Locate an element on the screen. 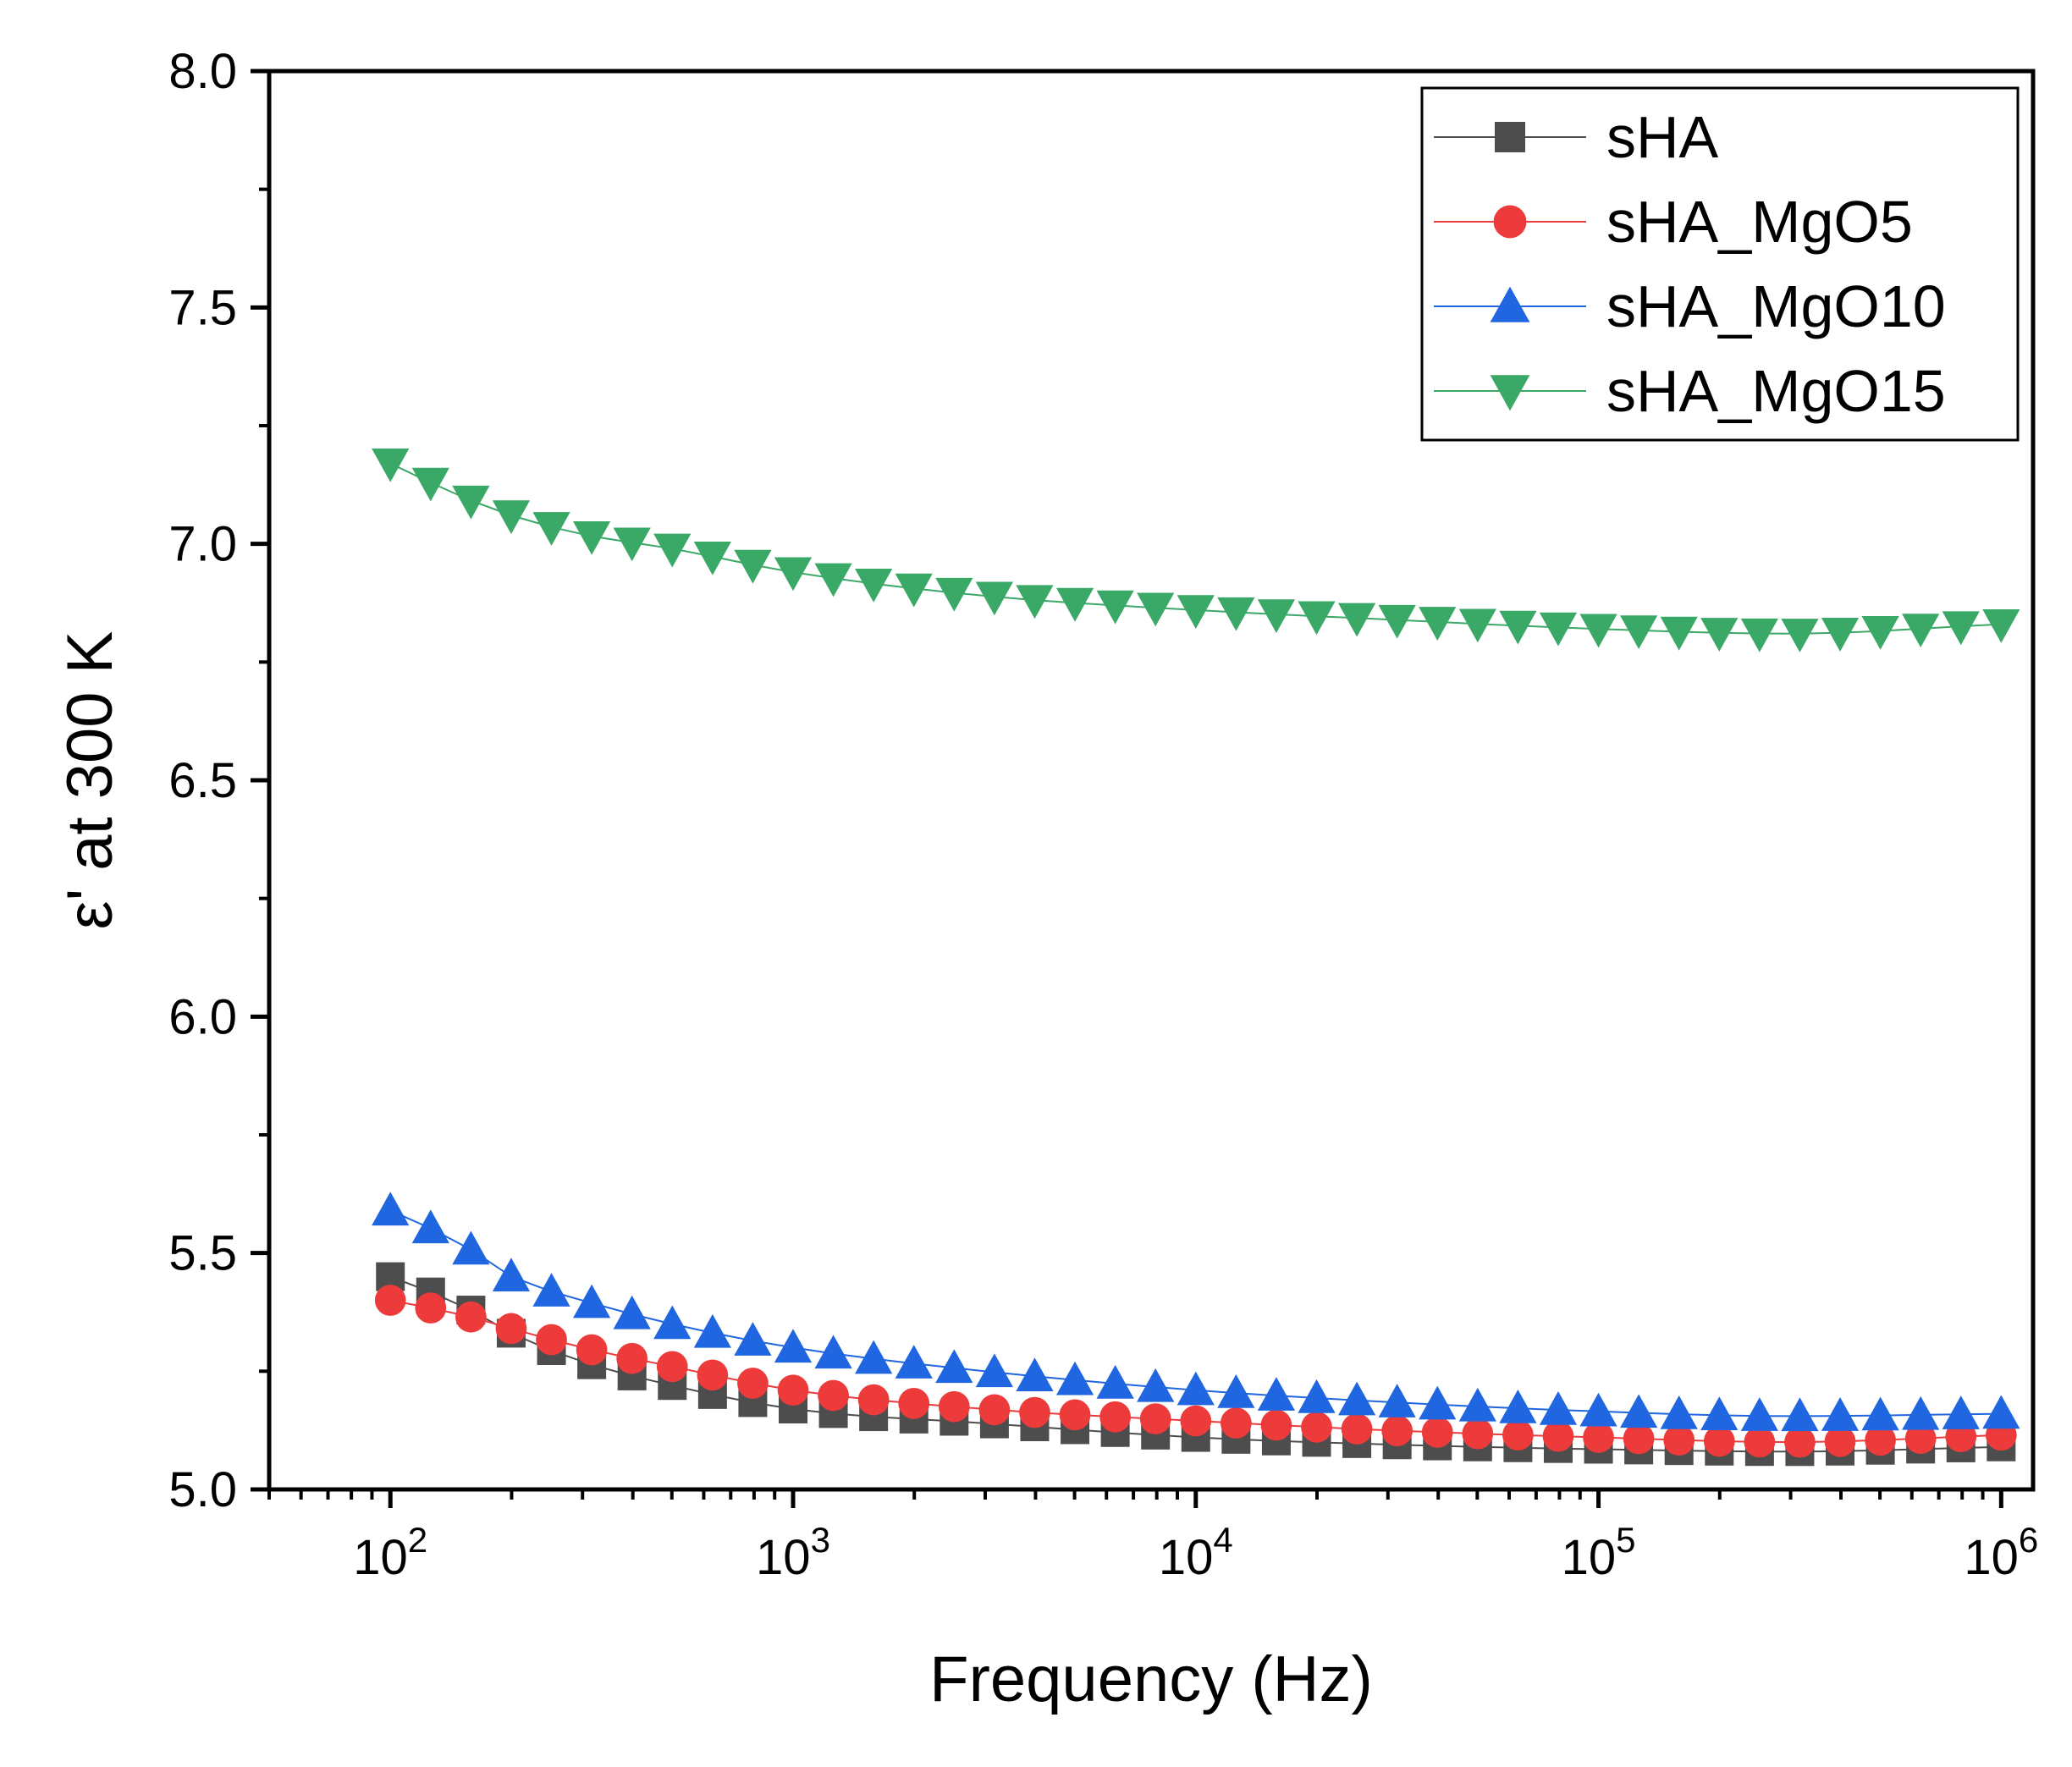 The image size is (2072, 1767). legend-item-sHA_MgO10: sHA_MgO10 is located at coordinates (1690, 306).